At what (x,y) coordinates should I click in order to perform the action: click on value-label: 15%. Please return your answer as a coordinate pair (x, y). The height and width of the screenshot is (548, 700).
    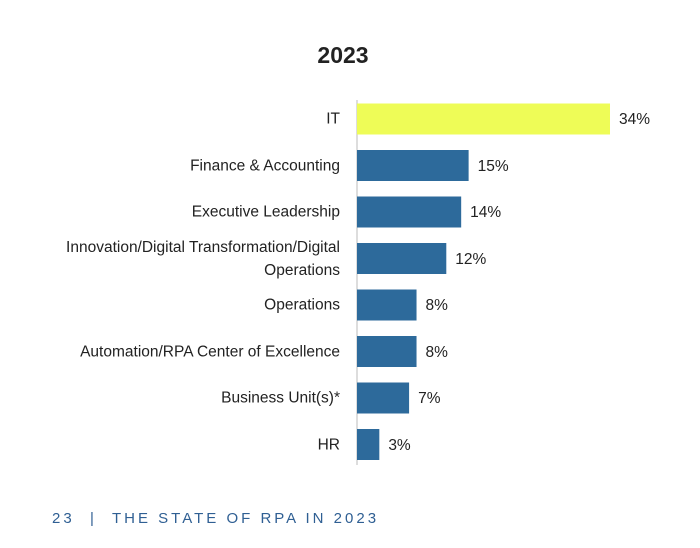
    Looking at the image, I should click on (493, 166).